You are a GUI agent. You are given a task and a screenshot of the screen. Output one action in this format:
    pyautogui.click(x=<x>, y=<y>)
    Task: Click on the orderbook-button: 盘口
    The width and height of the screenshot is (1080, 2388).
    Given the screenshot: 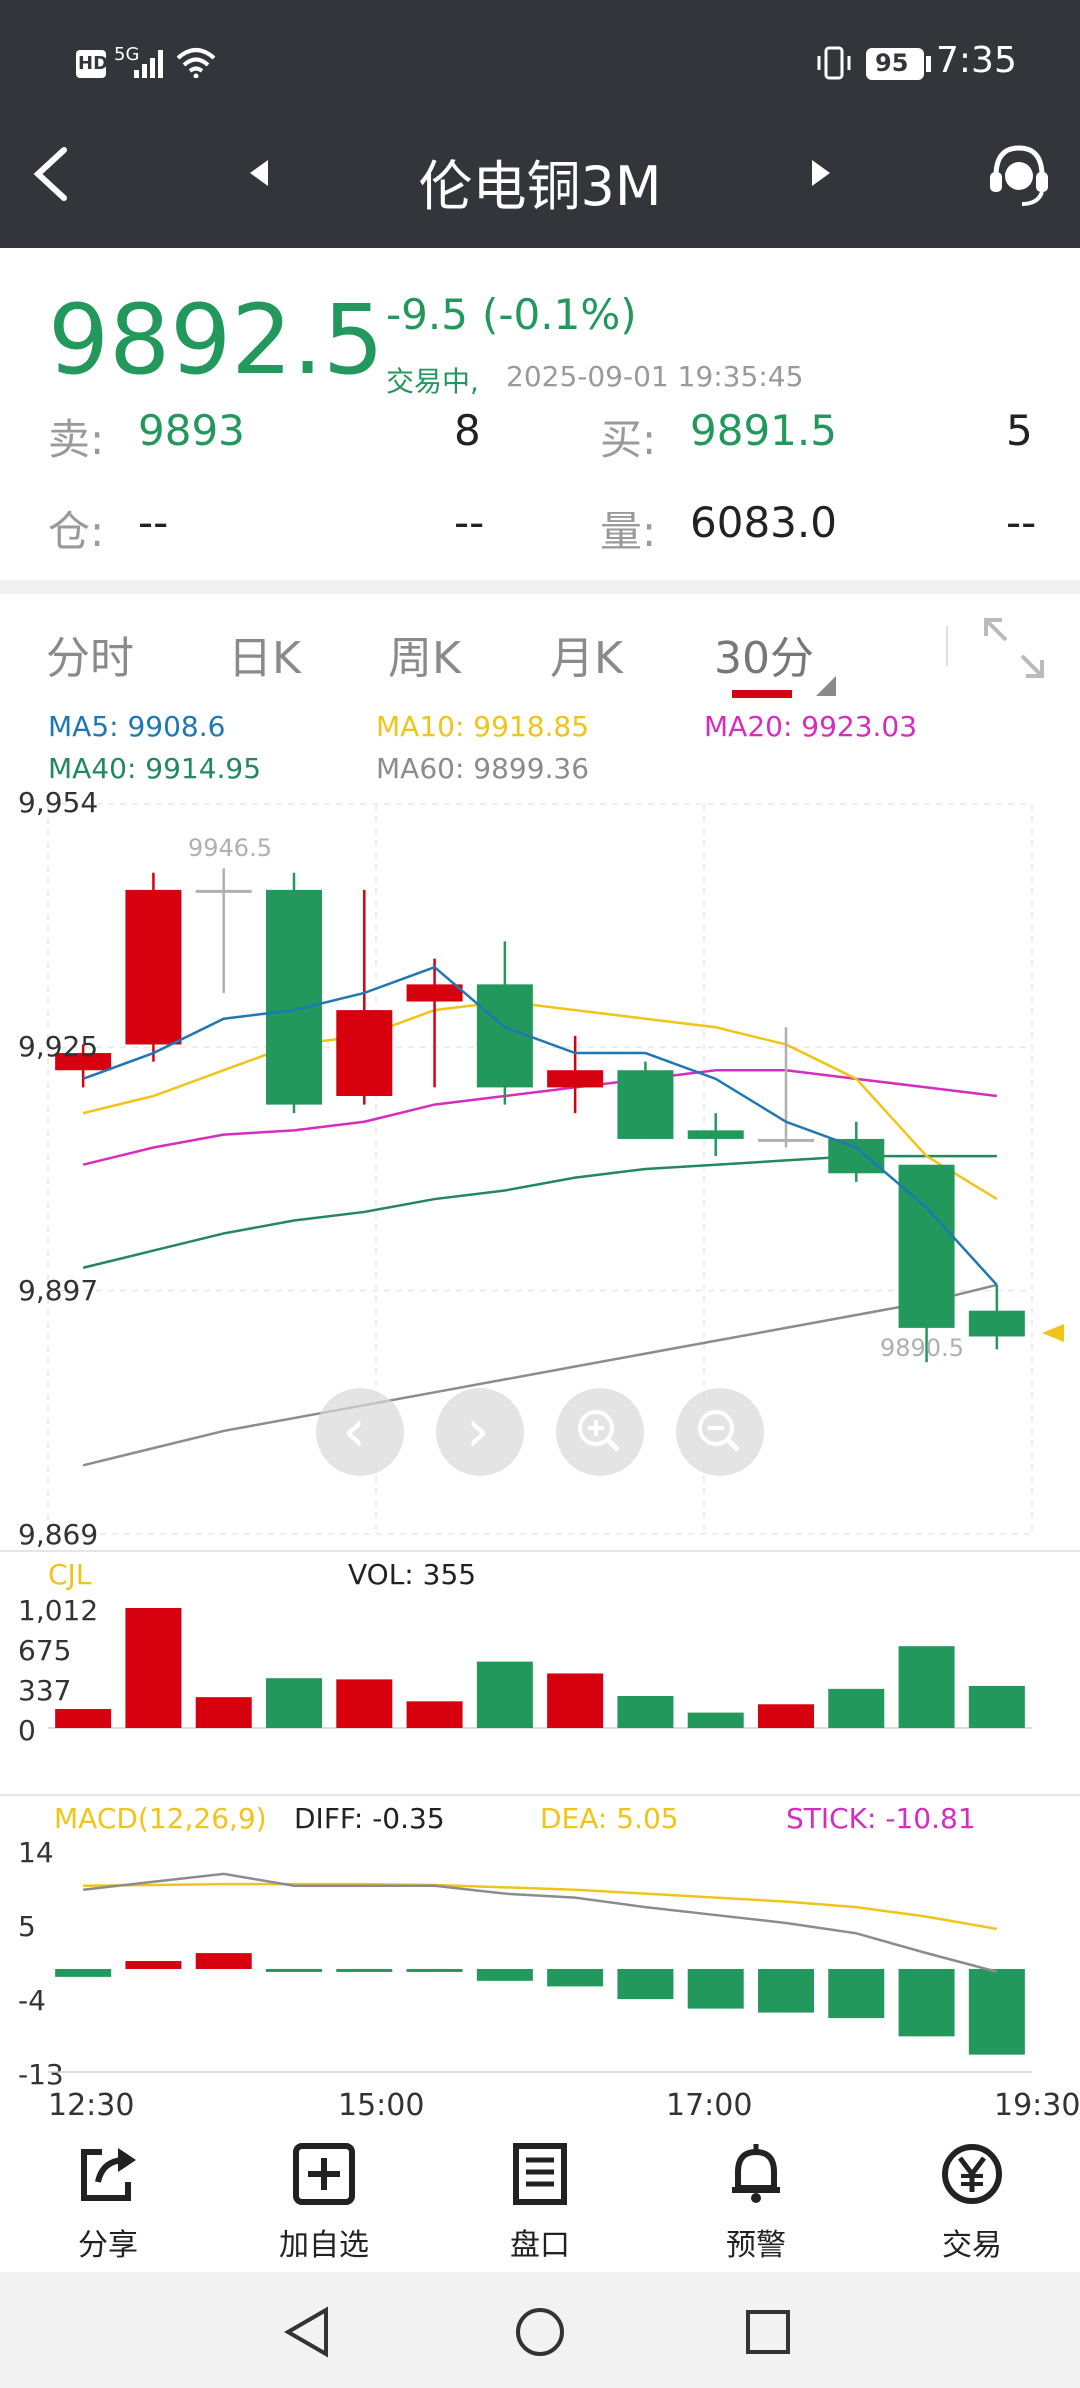 What is the action you would take?
    pyautogui.click(x=540, y=2202)
    